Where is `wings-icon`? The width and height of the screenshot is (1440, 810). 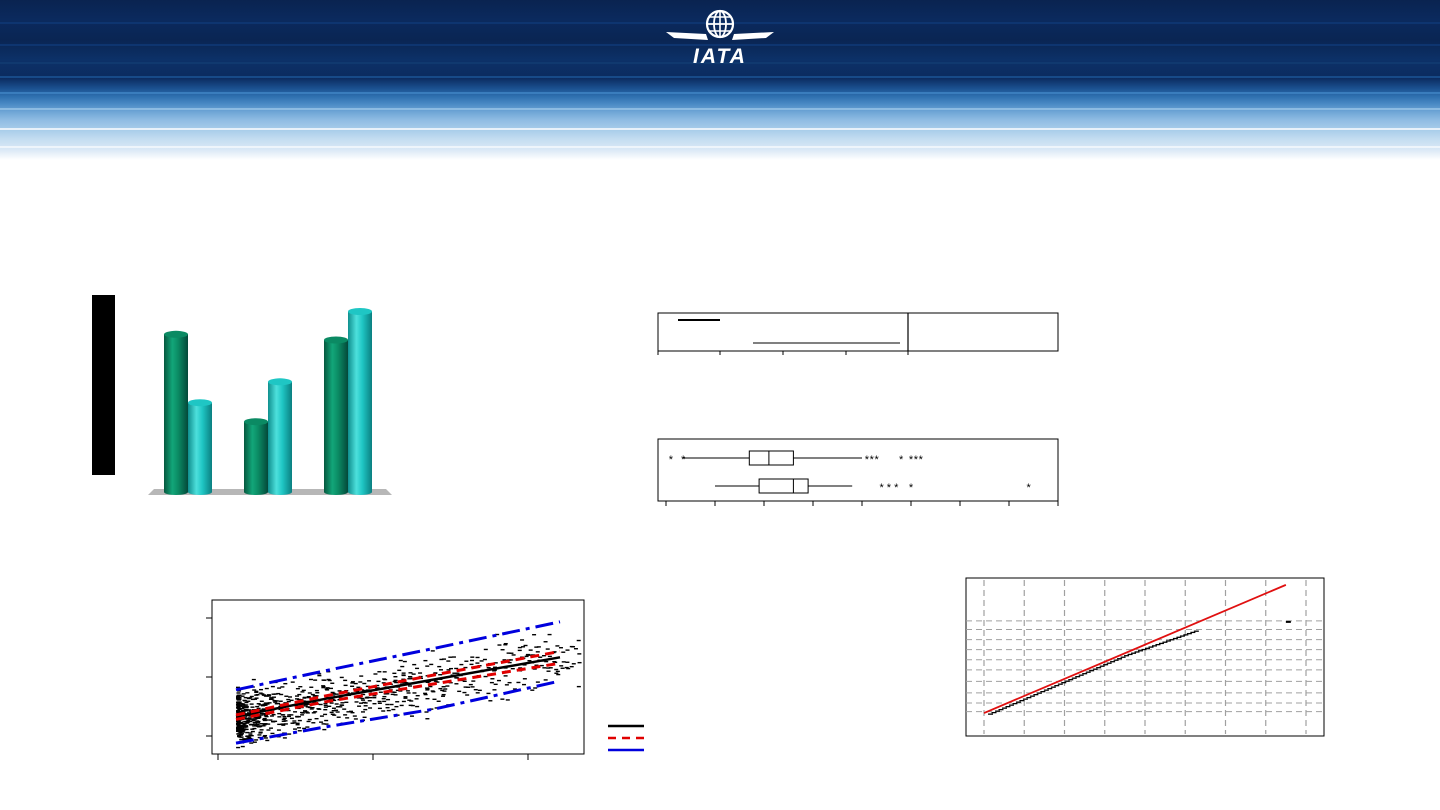
wings-icon is located at coordinates (720, 36).